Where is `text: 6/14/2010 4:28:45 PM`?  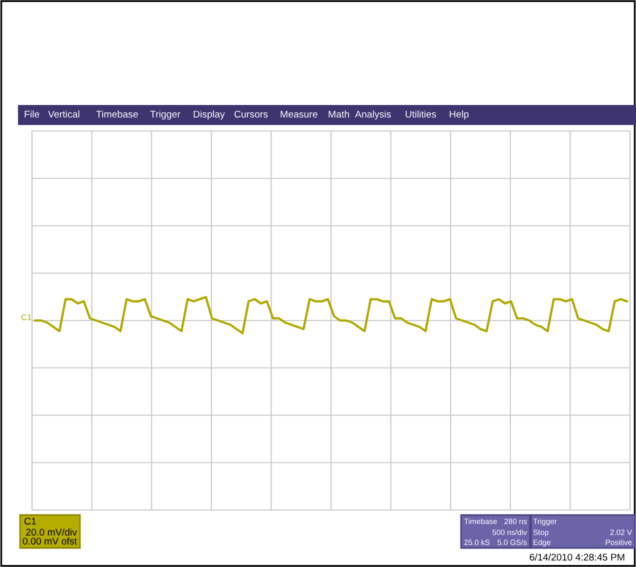
text: 6/14/2010 4:28:45 PM is located at coordinates (577, 557).